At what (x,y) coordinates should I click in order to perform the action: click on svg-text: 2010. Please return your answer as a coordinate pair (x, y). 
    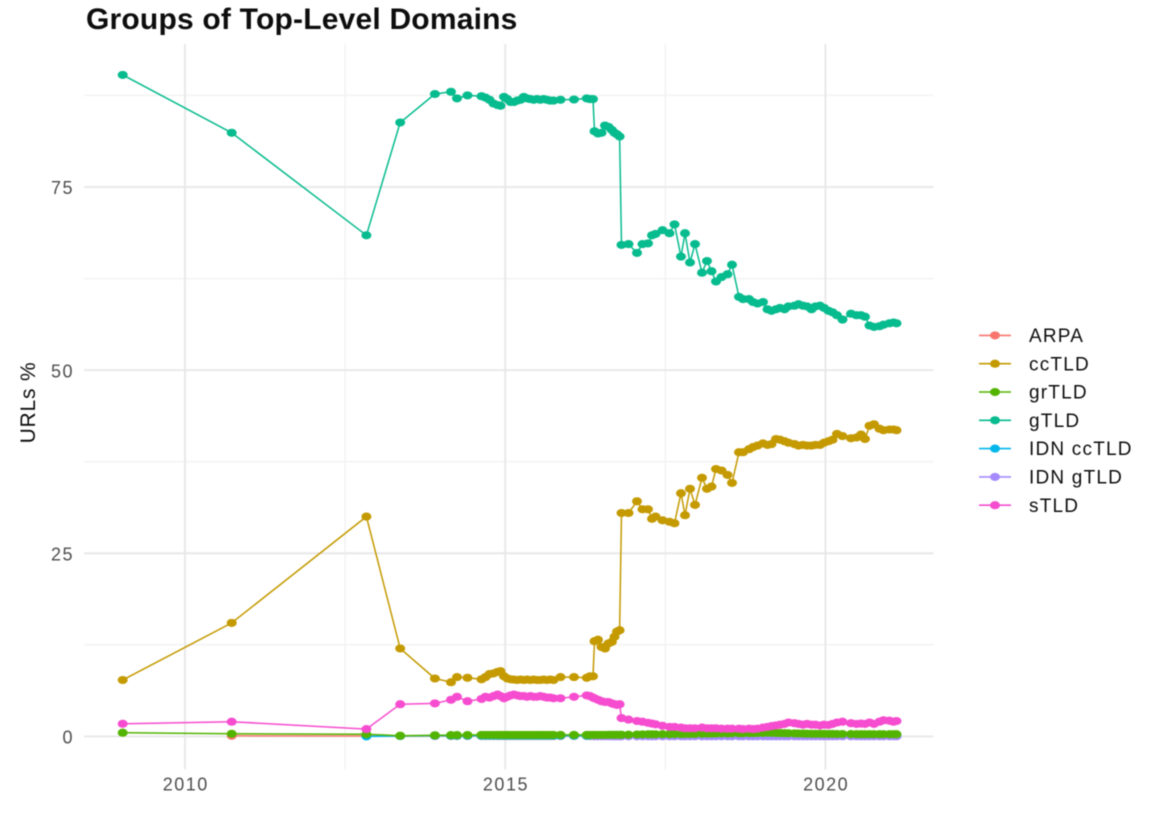
    Looking at the image, I should click on (186, 785).